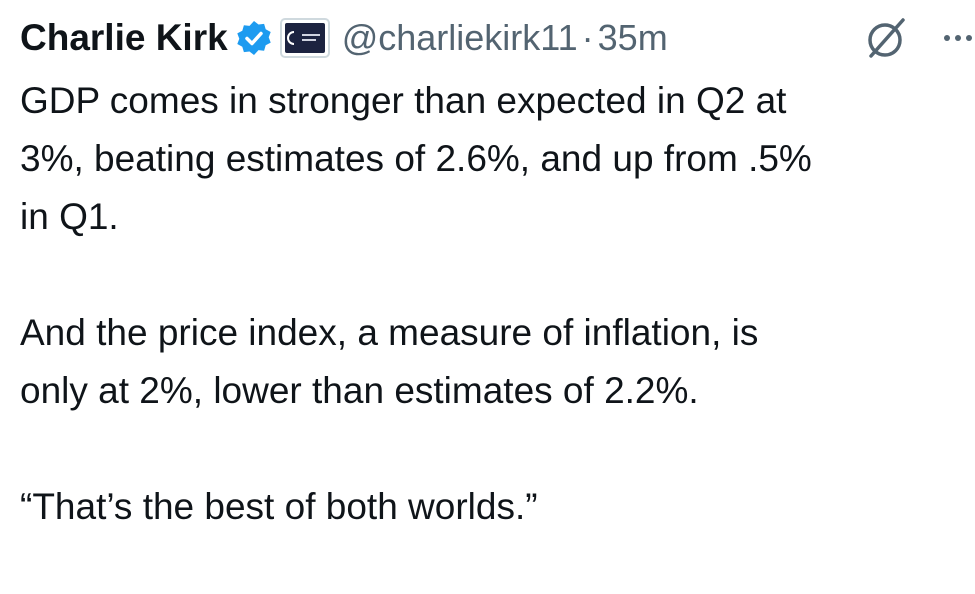 The height and width of the screenshot is (594, 975). I want to click on author-handle: @charliekirk11, so click(459, 37).